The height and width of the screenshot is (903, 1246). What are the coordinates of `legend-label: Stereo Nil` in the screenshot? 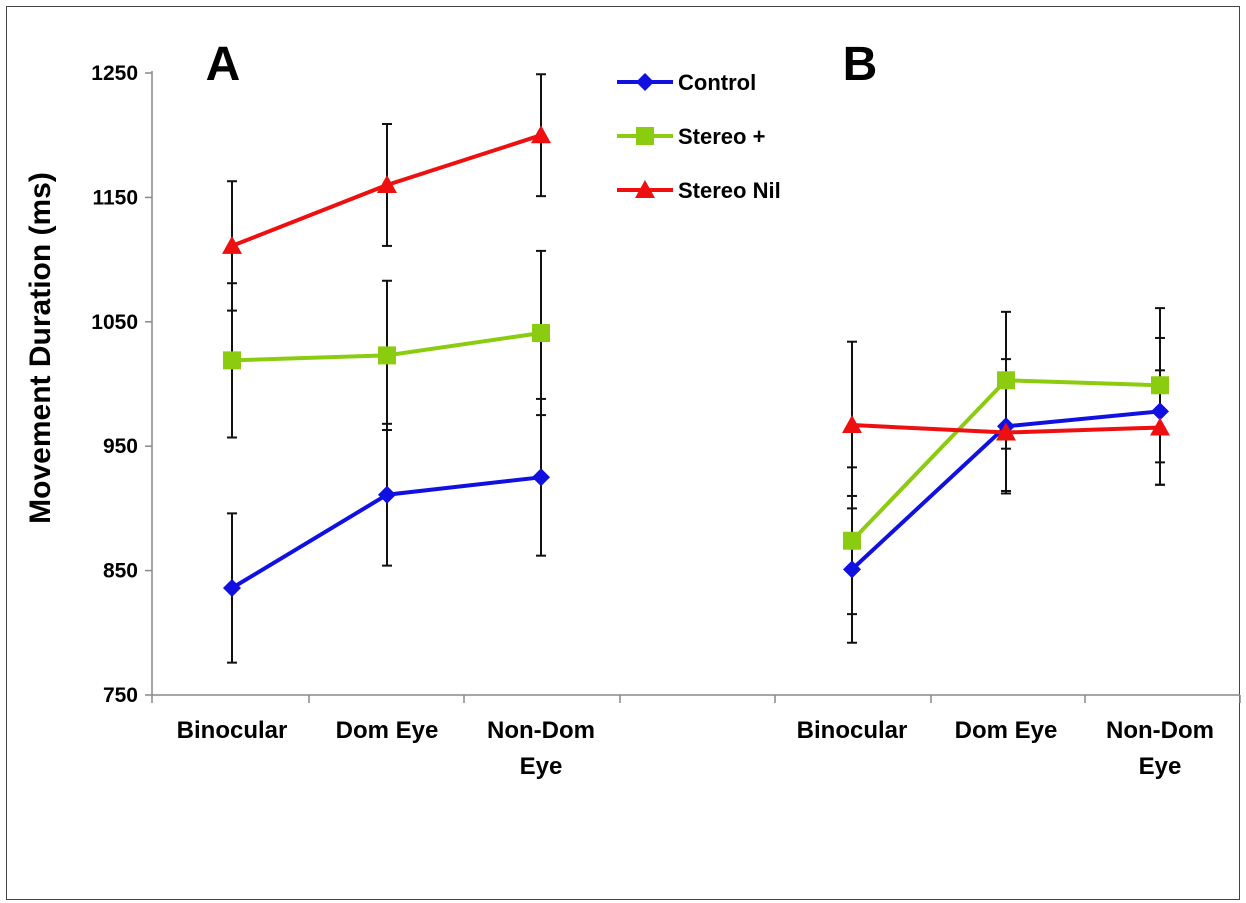 It's located at (729, 190).